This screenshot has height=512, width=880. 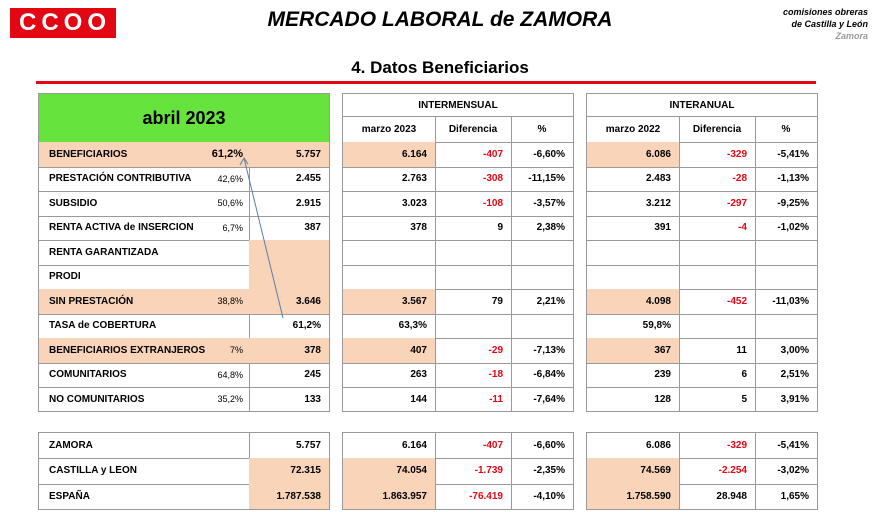 I want to click on logo-letter: O, so click(x=97, y=22).